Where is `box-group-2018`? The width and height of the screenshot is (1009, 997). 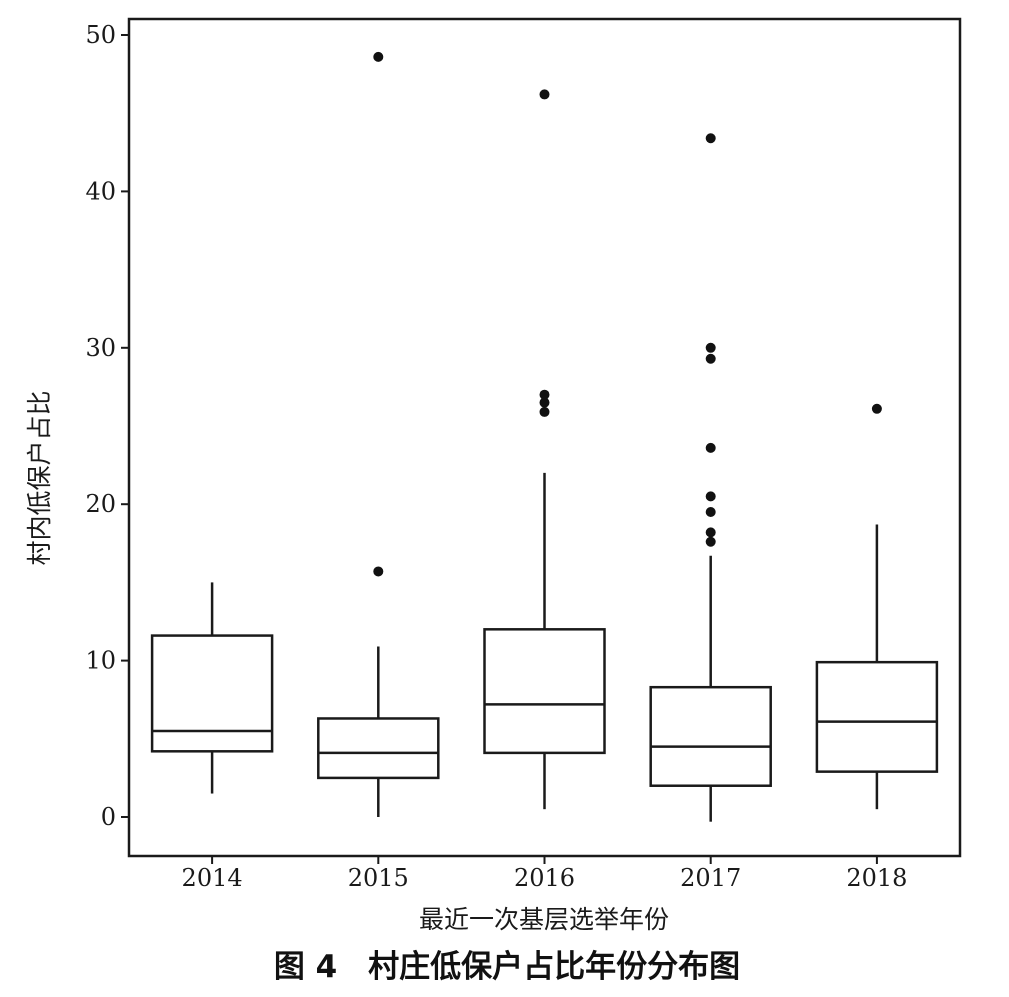 box-group-2018 is located at coordinates (877, 606).